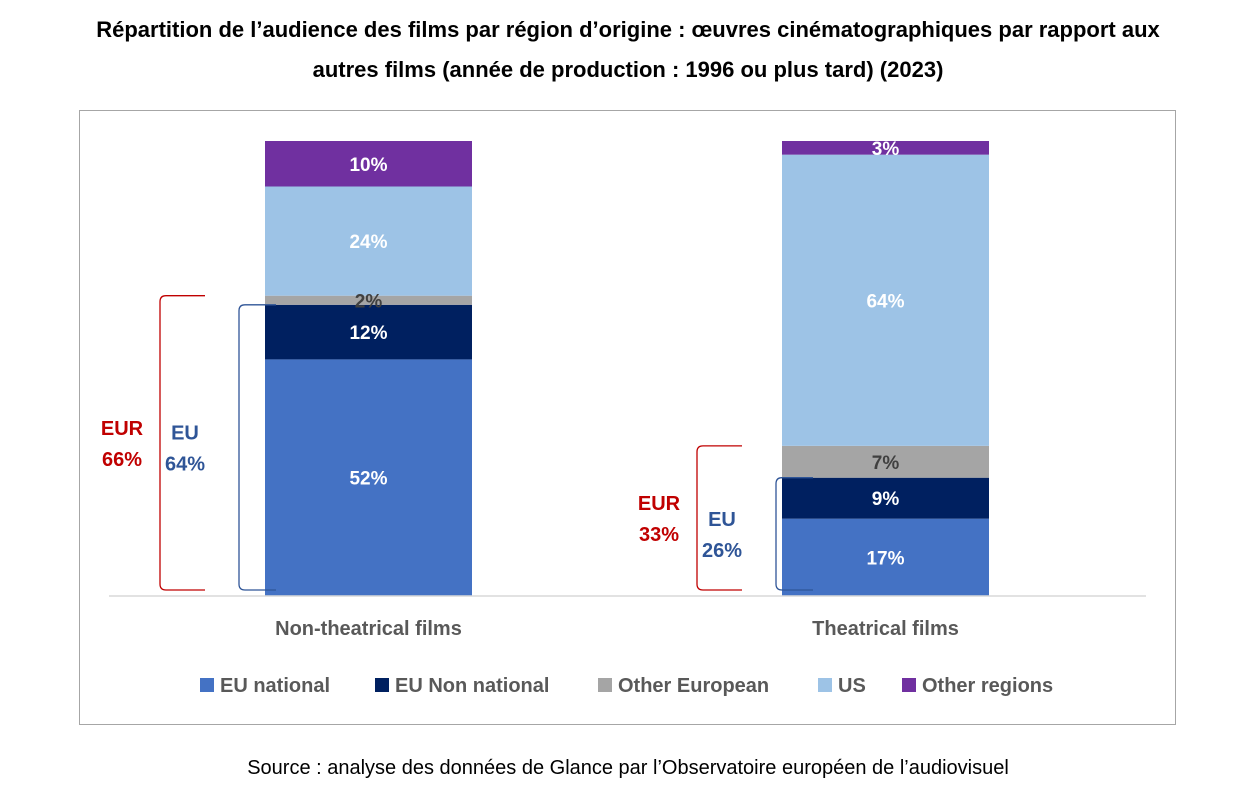 The image size is (1256, 811). What do you see at coordinates (368, 629) in the screenshot?
I see `category-label-non-theatrical-films: Non-theatrical films` at bounding box center [368, 629].